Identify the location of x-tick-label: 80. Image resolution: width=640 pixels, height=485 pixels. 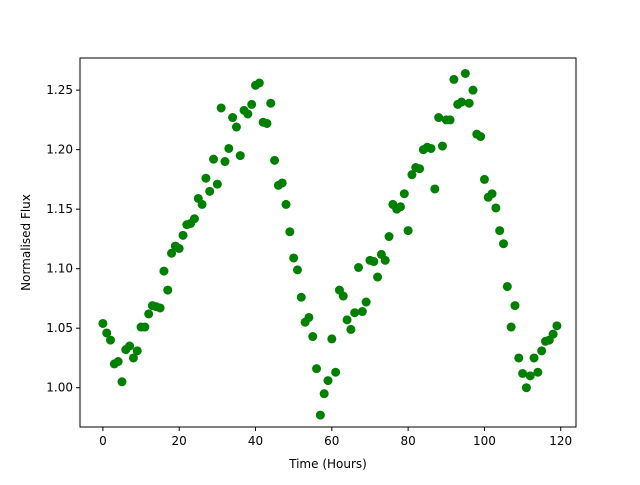
(407, 441).